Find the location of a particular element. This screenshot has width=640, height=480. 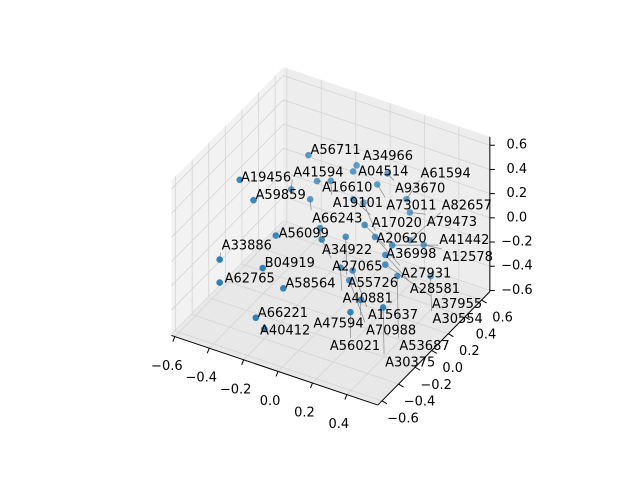

z-tick-label: 0.4 is located at coordinates (517, 169).